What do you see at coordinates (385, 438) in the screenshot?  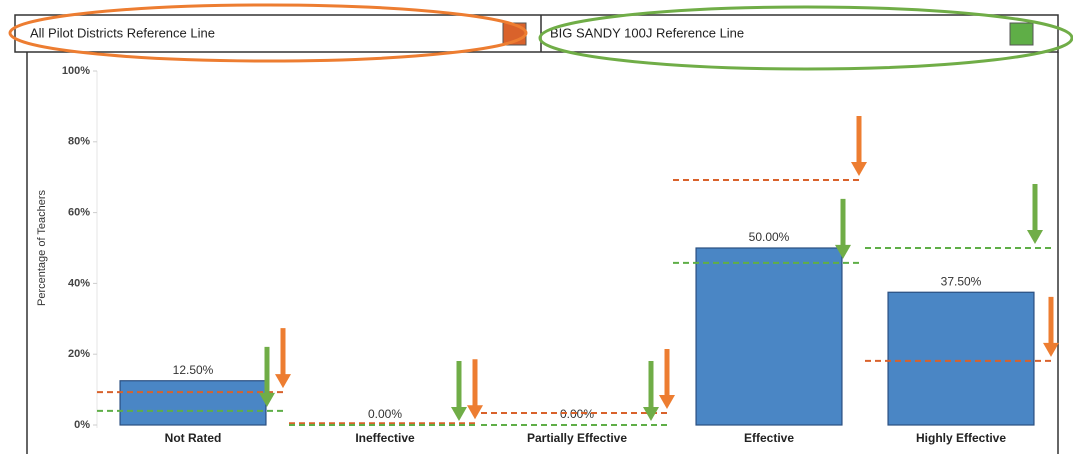 I see `x-tick-label: Ineffective` at bounding box center [385, 438].